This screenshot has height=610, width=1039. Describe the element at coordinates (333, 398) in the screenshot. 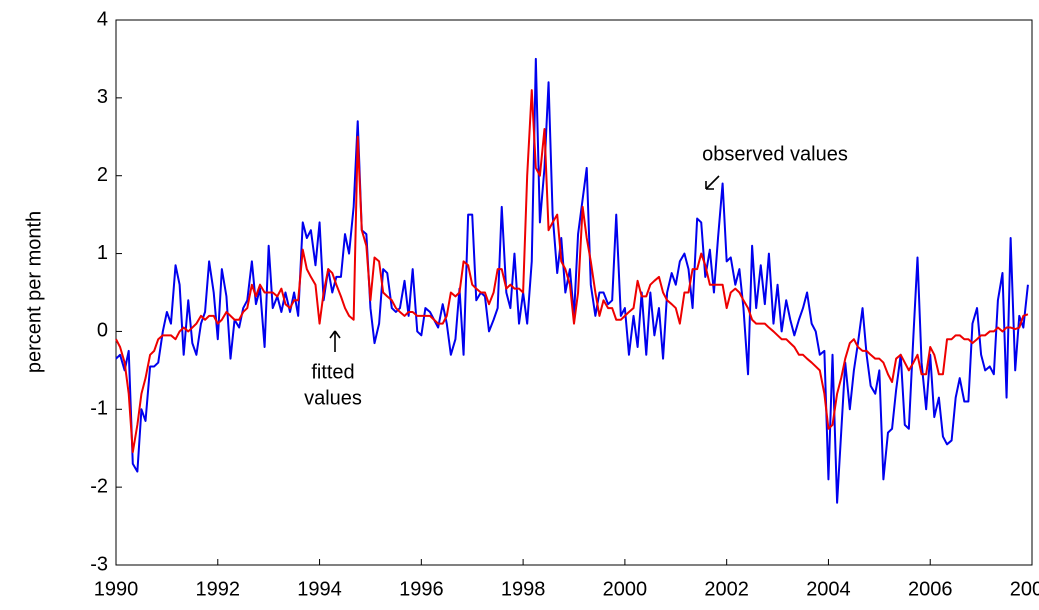

I see `annotation: values` at that location.